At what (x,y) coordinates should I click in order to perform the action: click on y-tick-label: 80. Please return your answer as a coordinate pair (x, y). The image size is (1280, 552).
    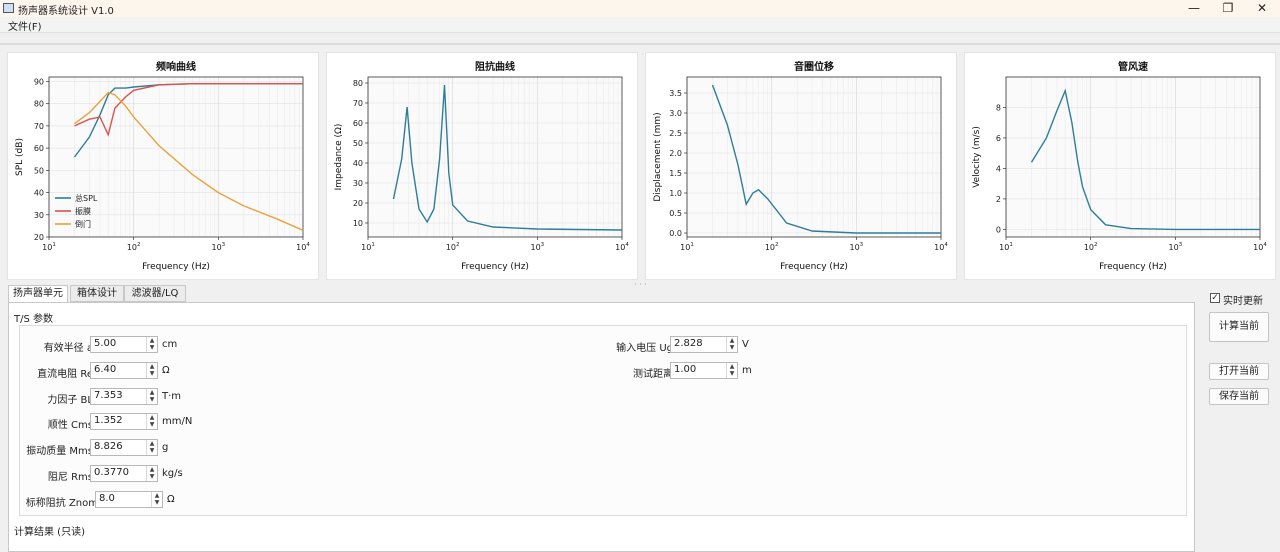
    Looking at the image, I should click on (358, 83).